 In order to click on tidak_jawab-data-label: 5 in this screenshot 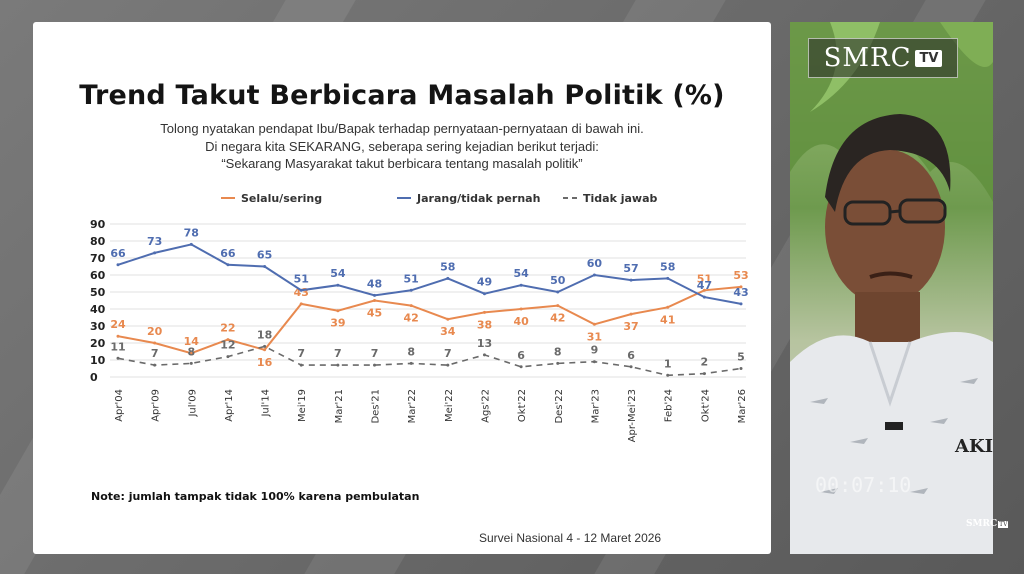, I will do `click(741, 357)`.